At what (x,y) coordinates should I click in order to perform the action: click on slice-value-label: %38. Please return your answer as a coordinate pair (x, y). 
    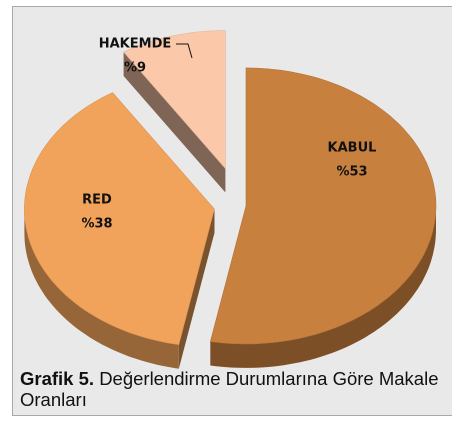
    Looking at the image, I should click on (96, 224).